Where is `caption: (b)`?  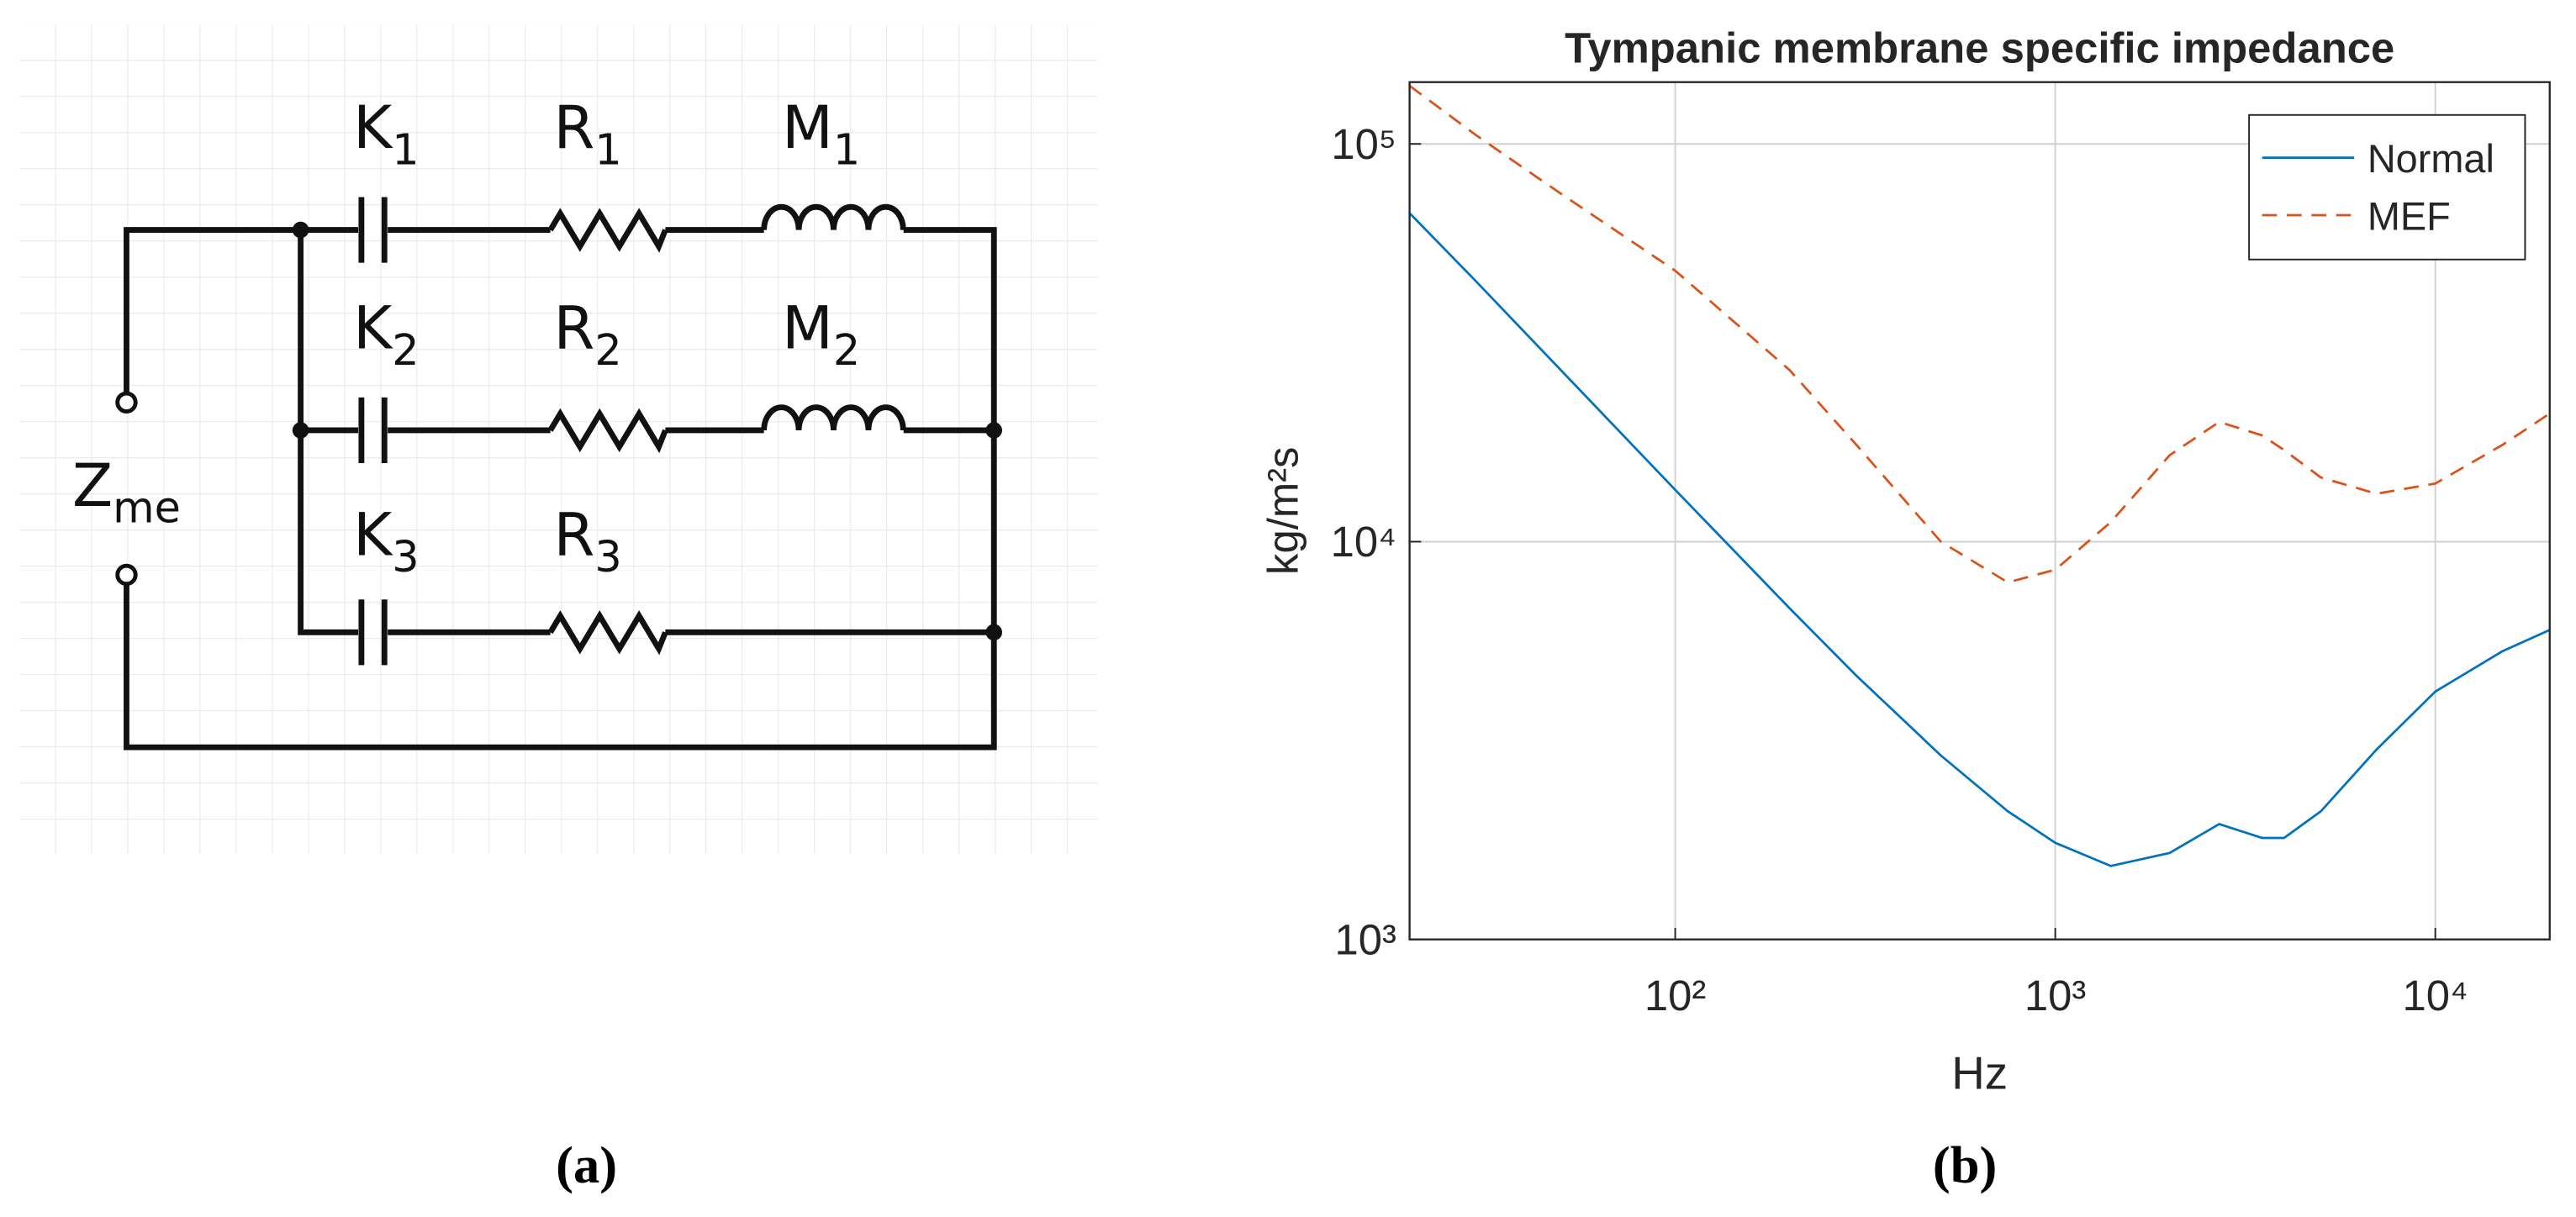
caption: (b) is located at coordinates (1965, 1165).